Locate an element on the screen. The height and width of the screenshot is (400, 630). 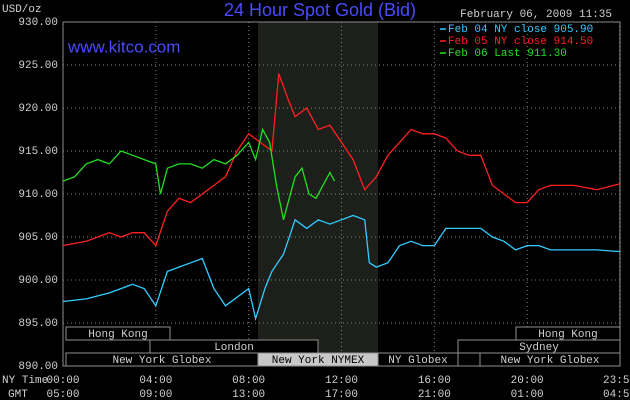
session-label: New York NYMEX is located at coordinates (318, 361).